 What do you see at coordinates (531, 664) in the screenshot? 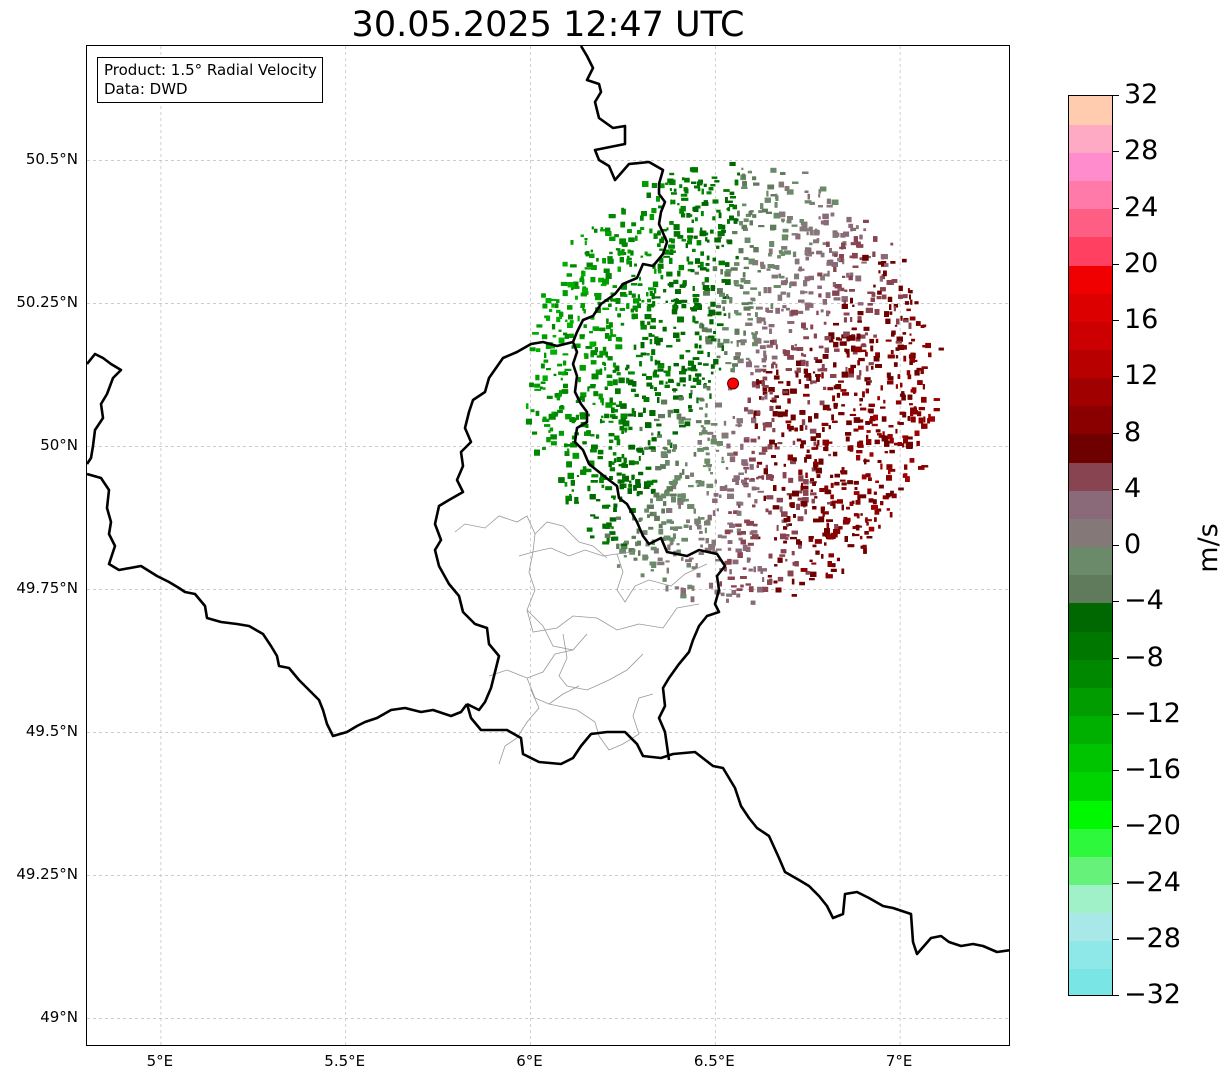
I see `canton-boundary` at bounding box center [531, 664].